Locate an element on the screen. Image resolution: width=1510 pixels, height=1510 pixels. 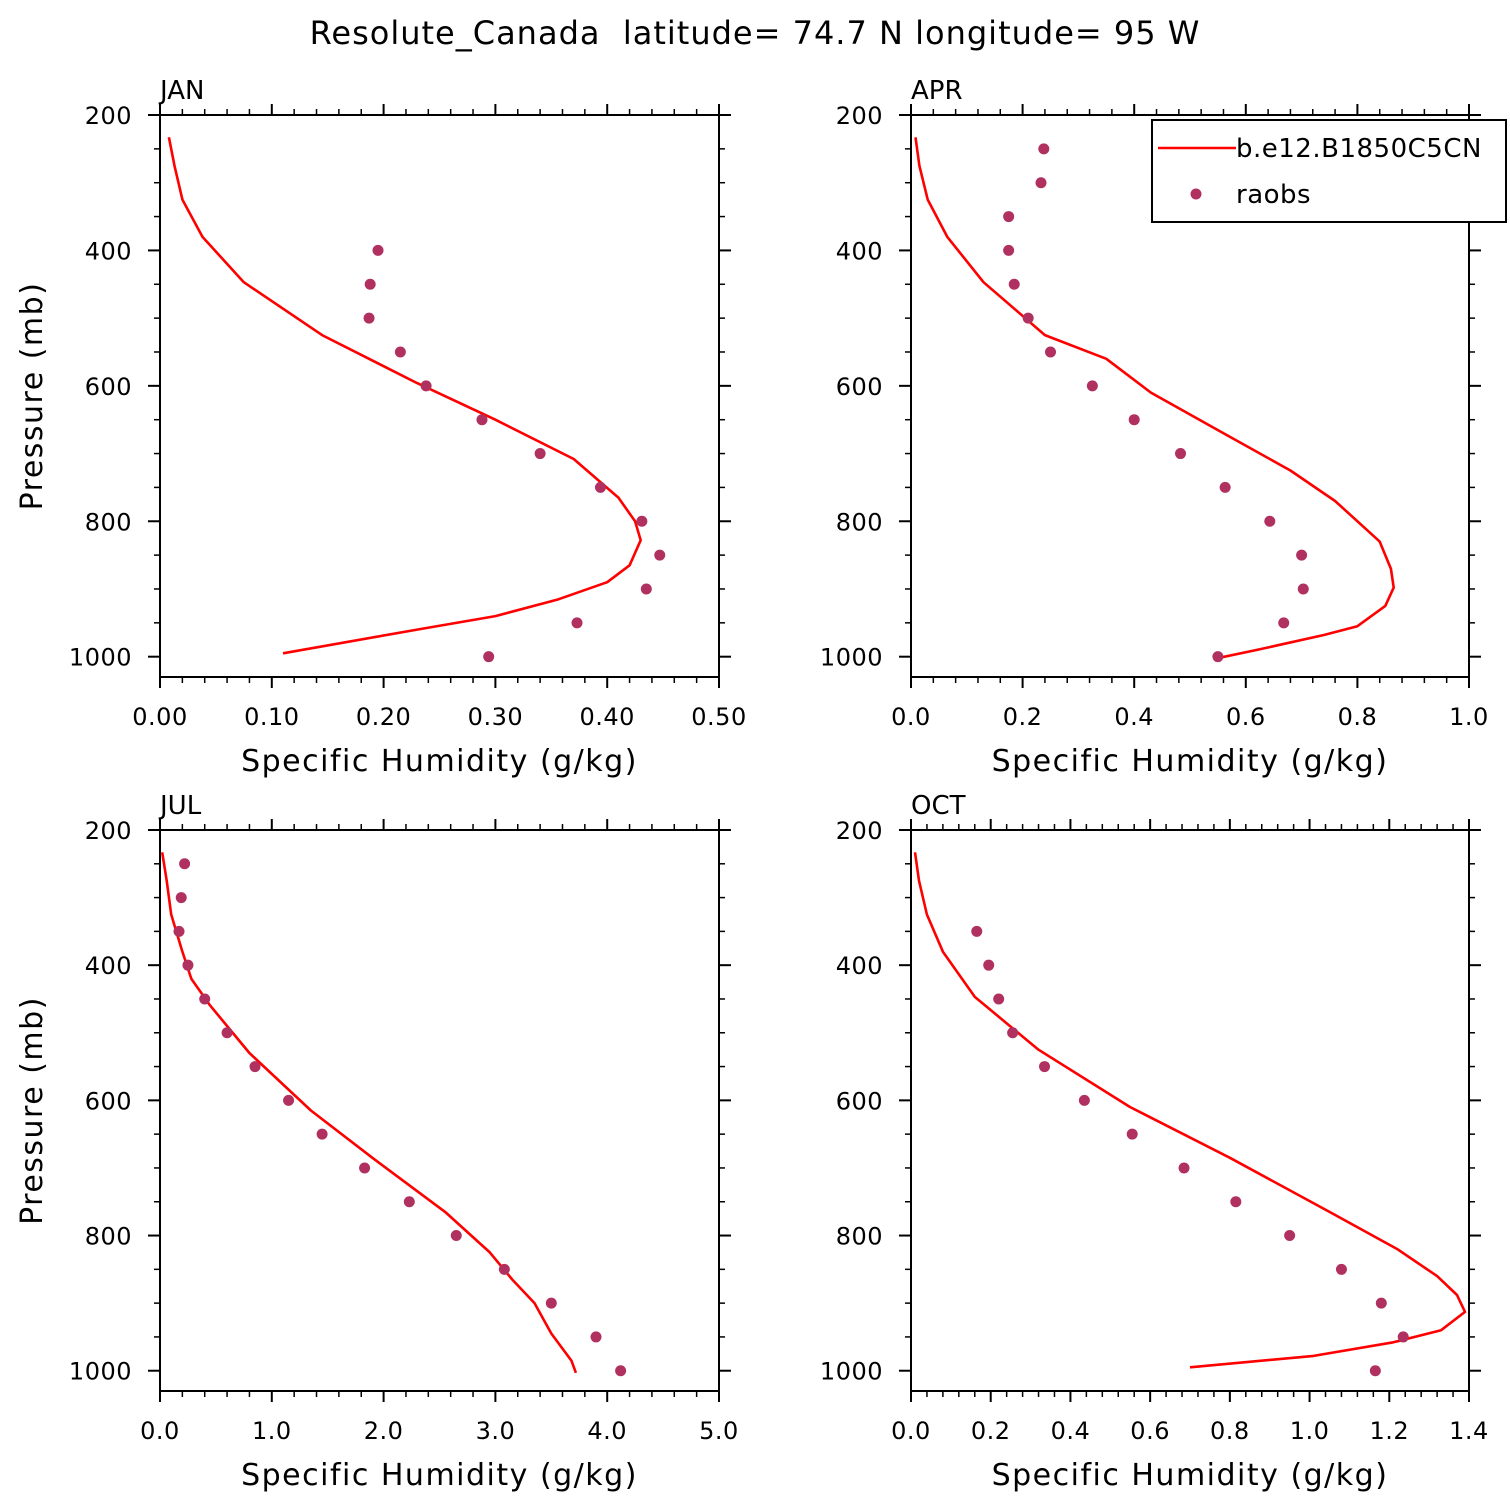
x-tick-label: 0.30 is located at coordinates (495, 717).